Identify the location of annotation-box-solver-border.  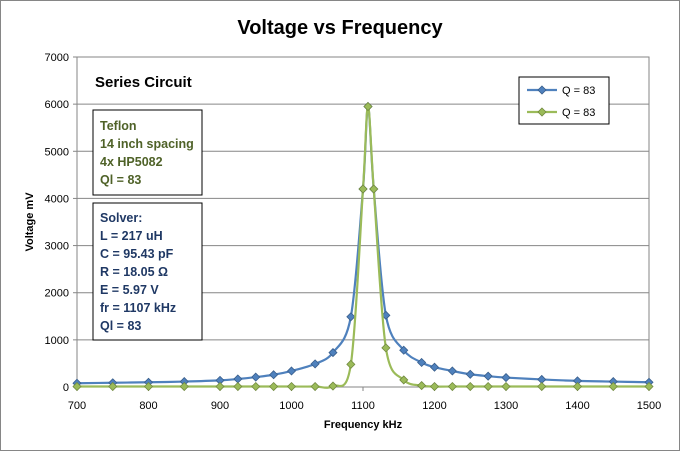
(147, 271).